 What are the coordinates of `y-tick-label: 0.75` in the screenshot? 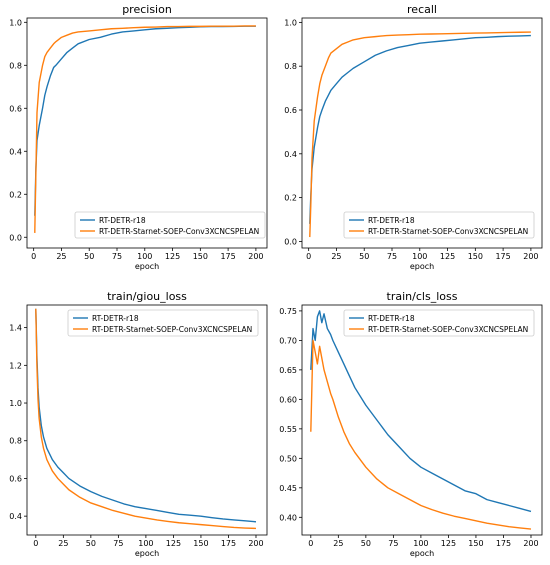 It's located at (288, 311).